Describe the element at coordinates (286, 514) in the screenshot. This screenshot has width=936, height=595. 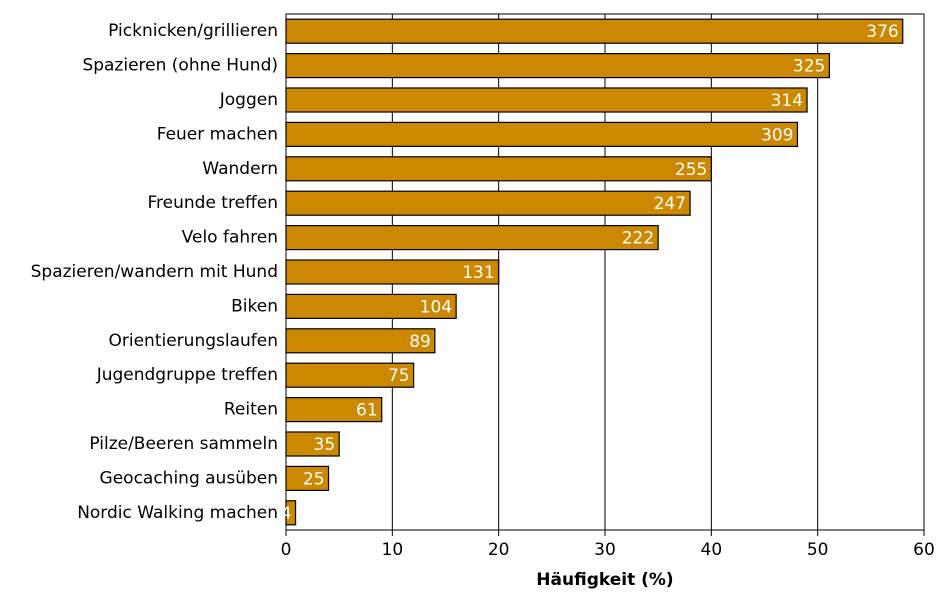
I see `value-label: 4` at that location.